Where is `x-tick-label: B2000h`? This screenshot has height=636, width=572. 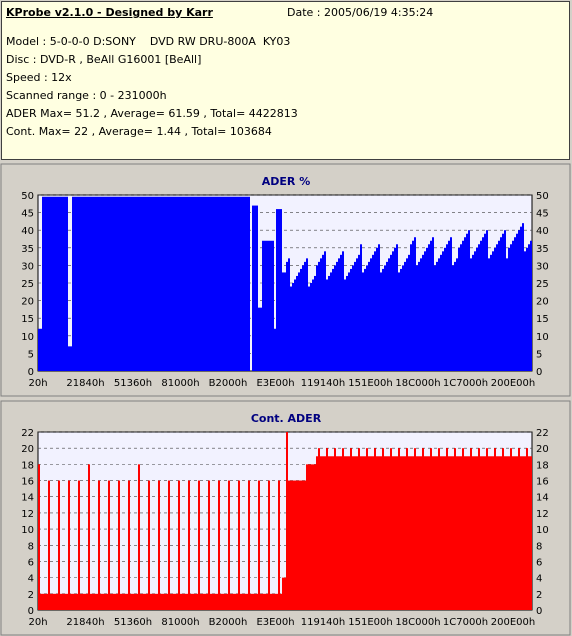 x-tick-label: B2000h is located at coordinates (228, 622).